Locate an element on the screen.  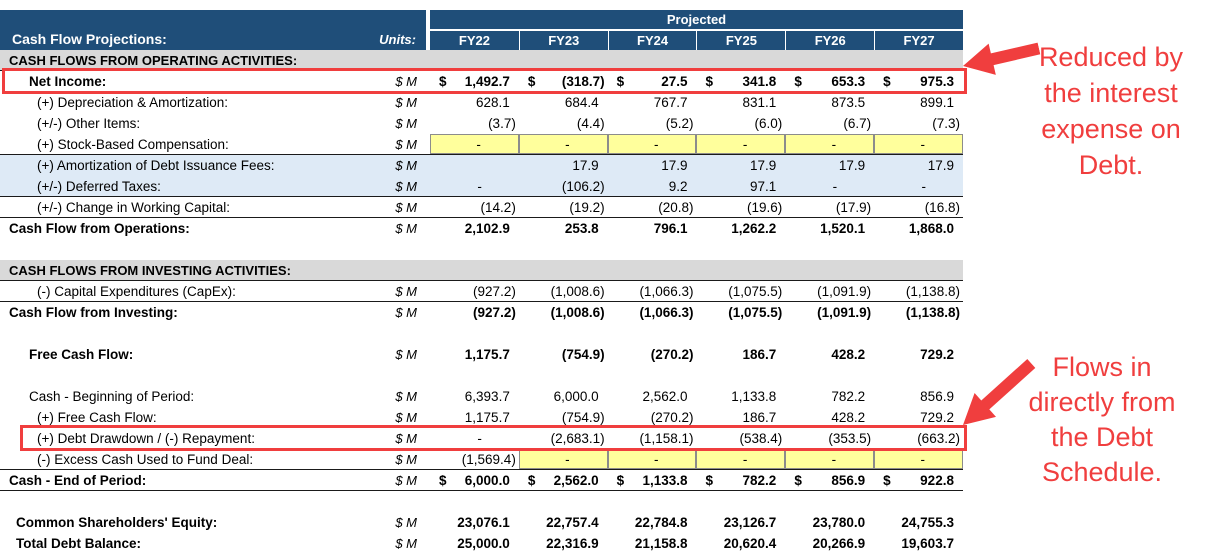
value-cell: 782.2 is located at coordinates (829, 396).